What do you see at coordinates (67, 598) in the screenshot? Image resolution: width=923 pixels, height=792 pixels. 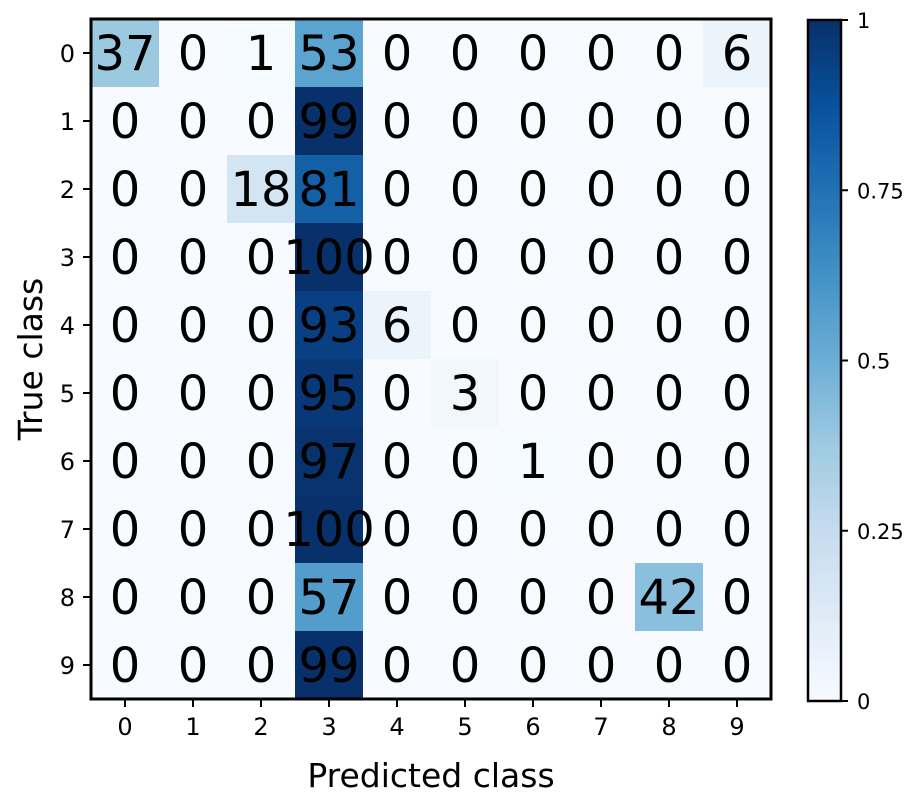 I see `y-tick-label: 8` at bounding box center [67, 598].